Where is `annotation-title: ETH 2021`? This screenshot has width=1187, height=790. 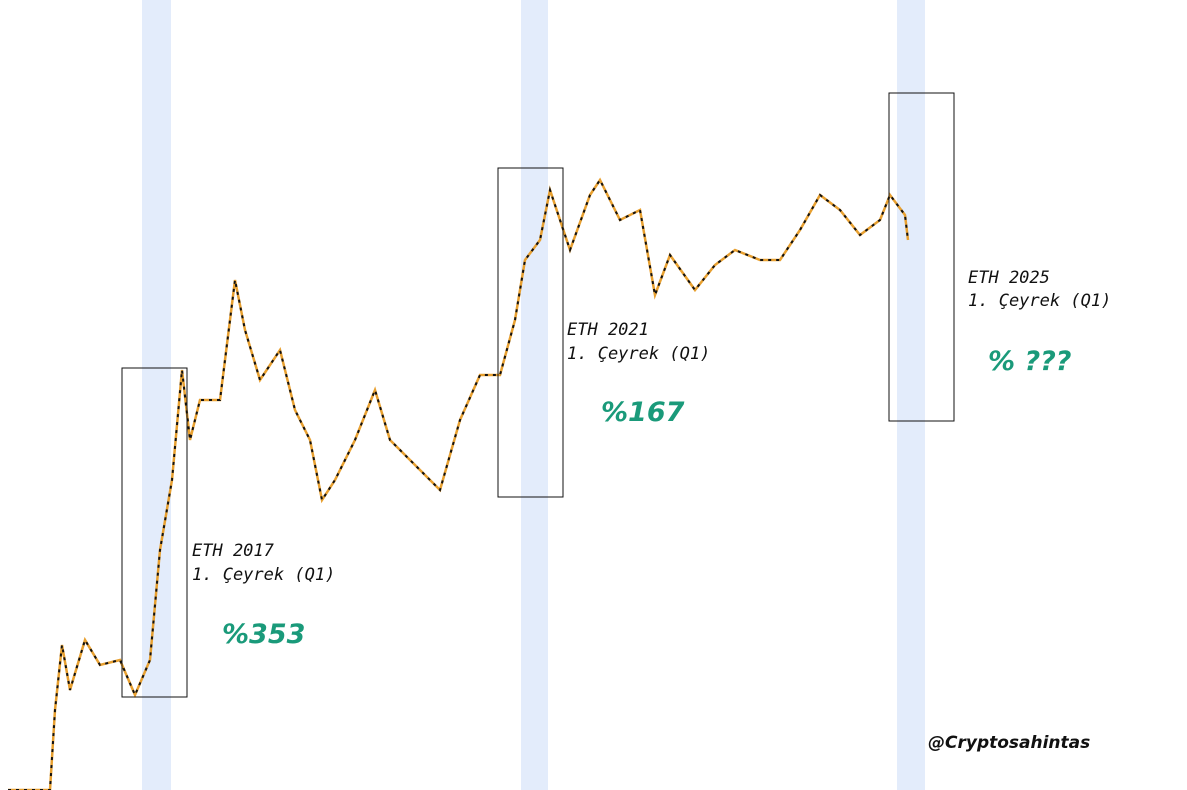
annotation-title: ETH 2021 is located at coordinates (608, 330).